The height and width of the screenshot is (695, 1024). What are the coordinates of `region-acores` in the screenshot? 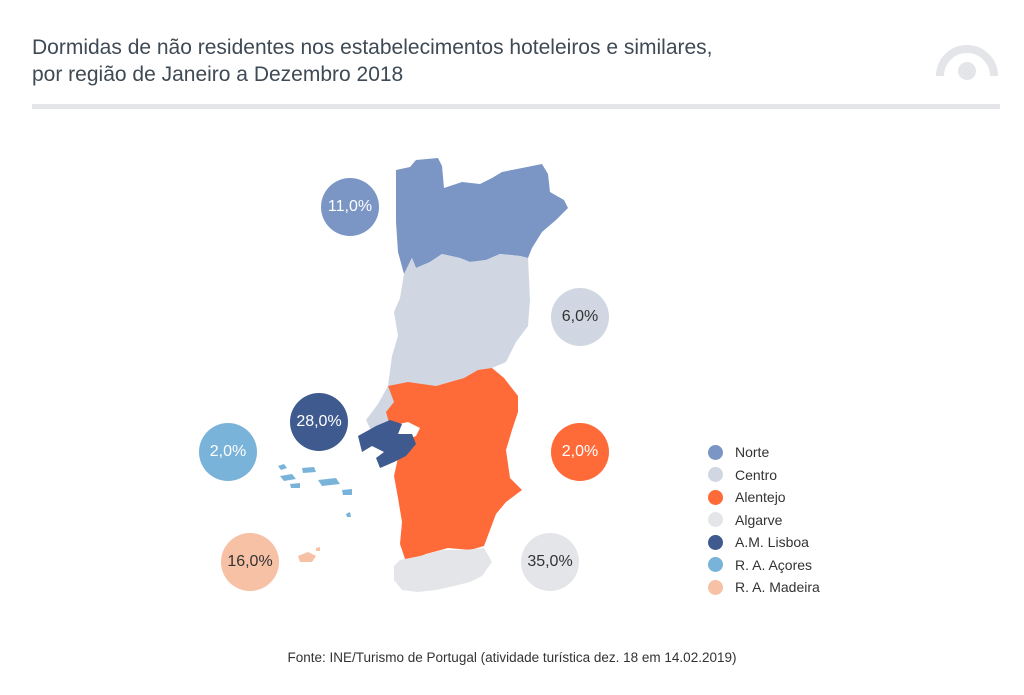 It's located at (315, 490).